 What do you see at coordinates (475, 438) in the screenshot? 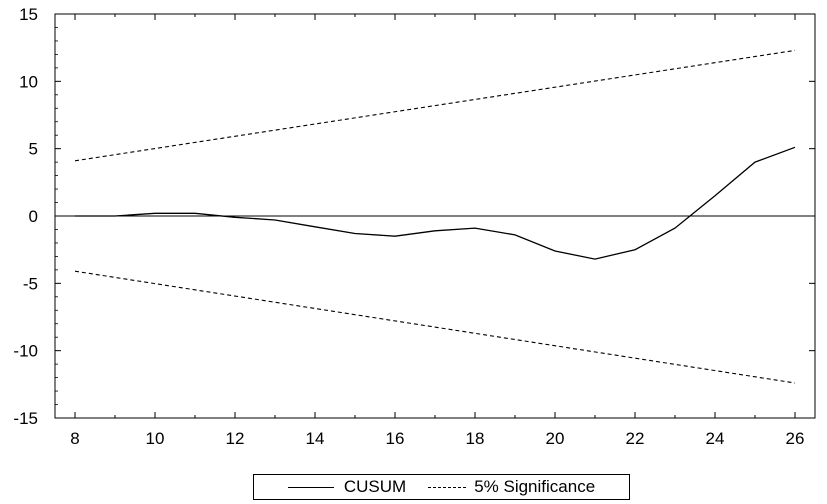
I see `x-tick-label: 18` at bounding box center [475, 438].